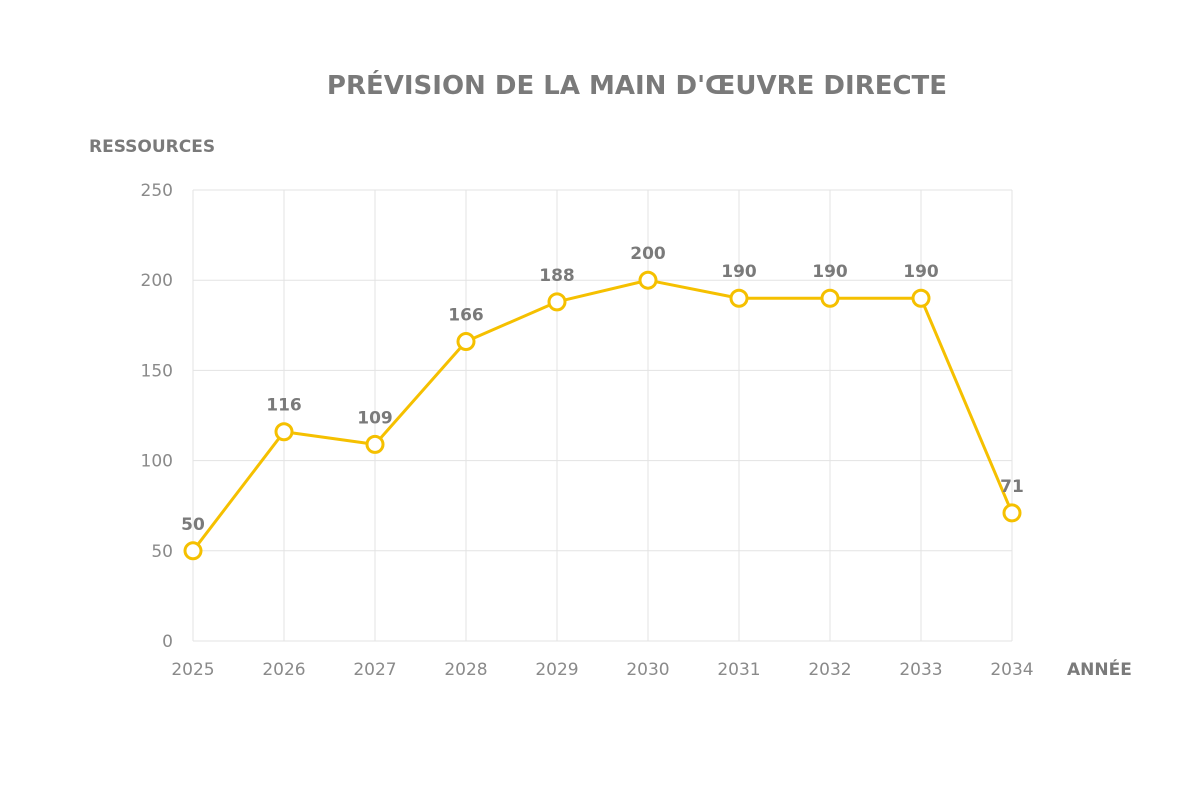 The image size is (1200, 803). I want to click on y-tick-label: 0, so click(167, 642).